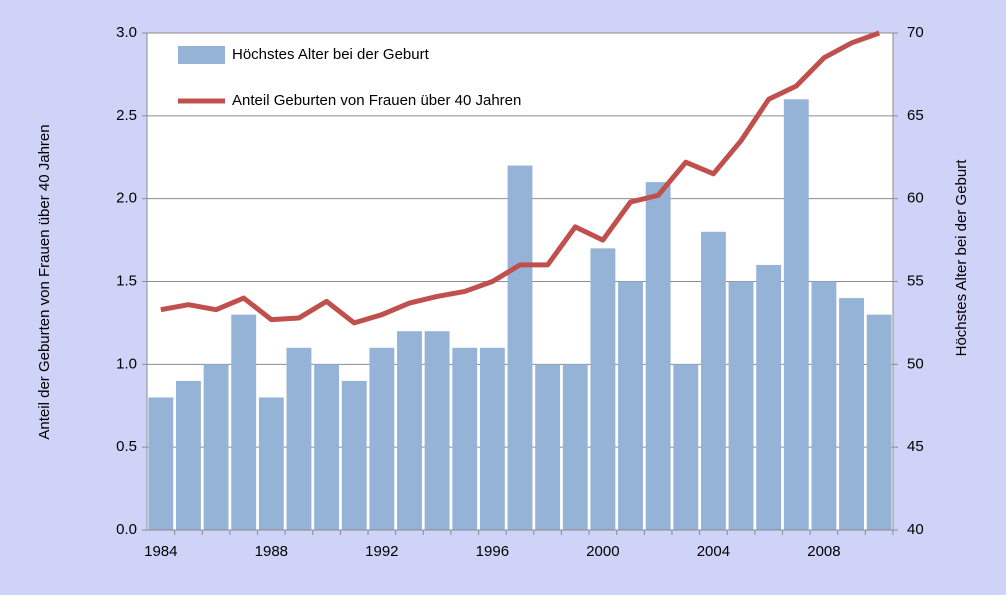 The image size is (1006, 600). What do you see at coordinates (915, 280) in the screenshot?
I see `y2-tick-label: 55` at bounding box center [915, 280].